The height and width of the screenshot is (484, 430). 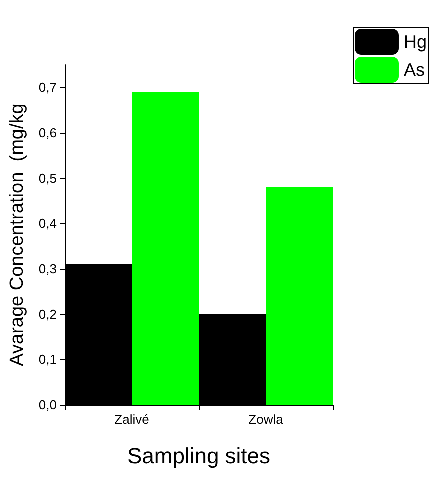 What do you see at coordinates (47, 405) in the screenshot?
I see `y-tick-label: 0,0` at bounding box center [47, 405].